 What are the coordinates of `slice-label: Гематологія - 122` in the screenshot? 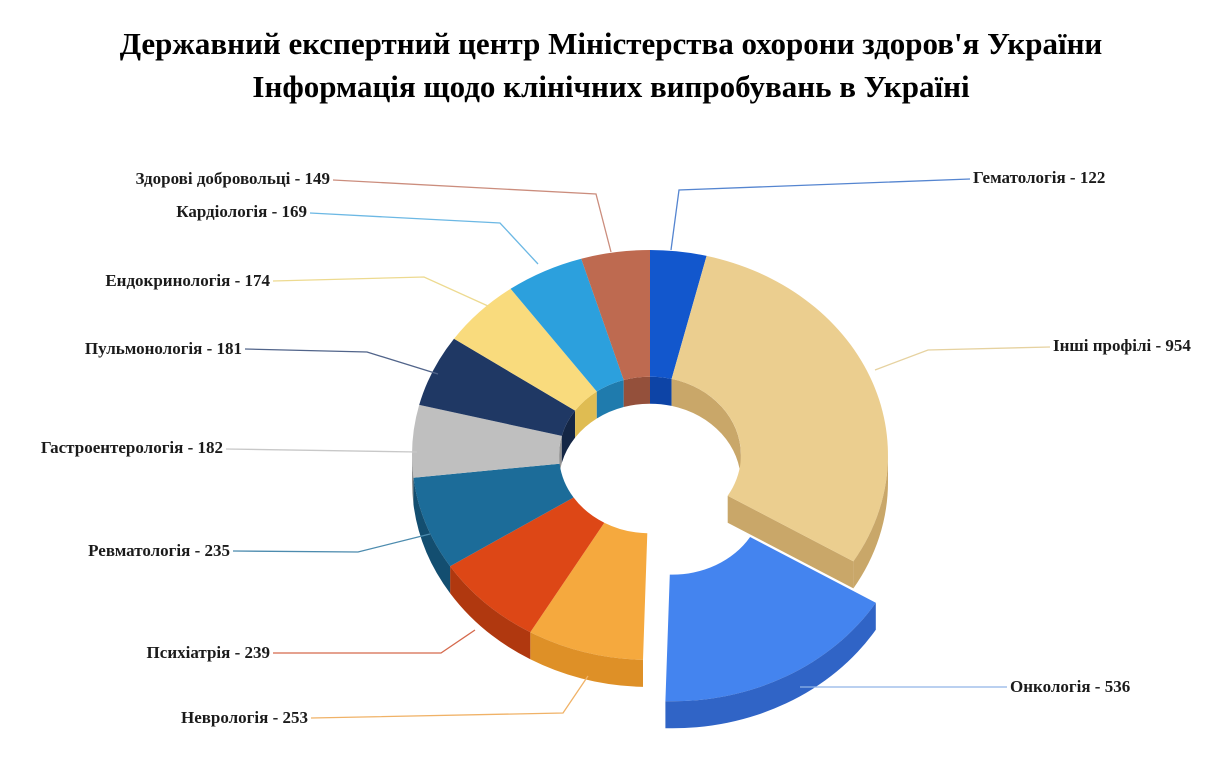 It's located at (1039, 177).